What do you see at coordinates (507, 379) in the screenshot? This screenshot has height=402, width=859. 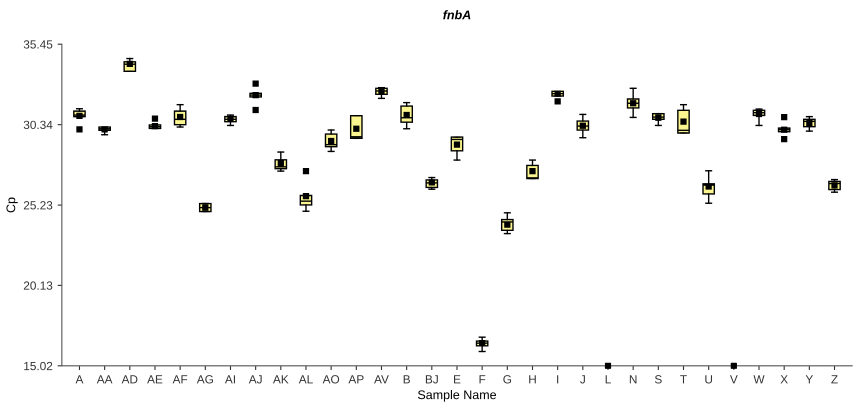 I see `x-tick-label: G` at bounding box center [507, 379].